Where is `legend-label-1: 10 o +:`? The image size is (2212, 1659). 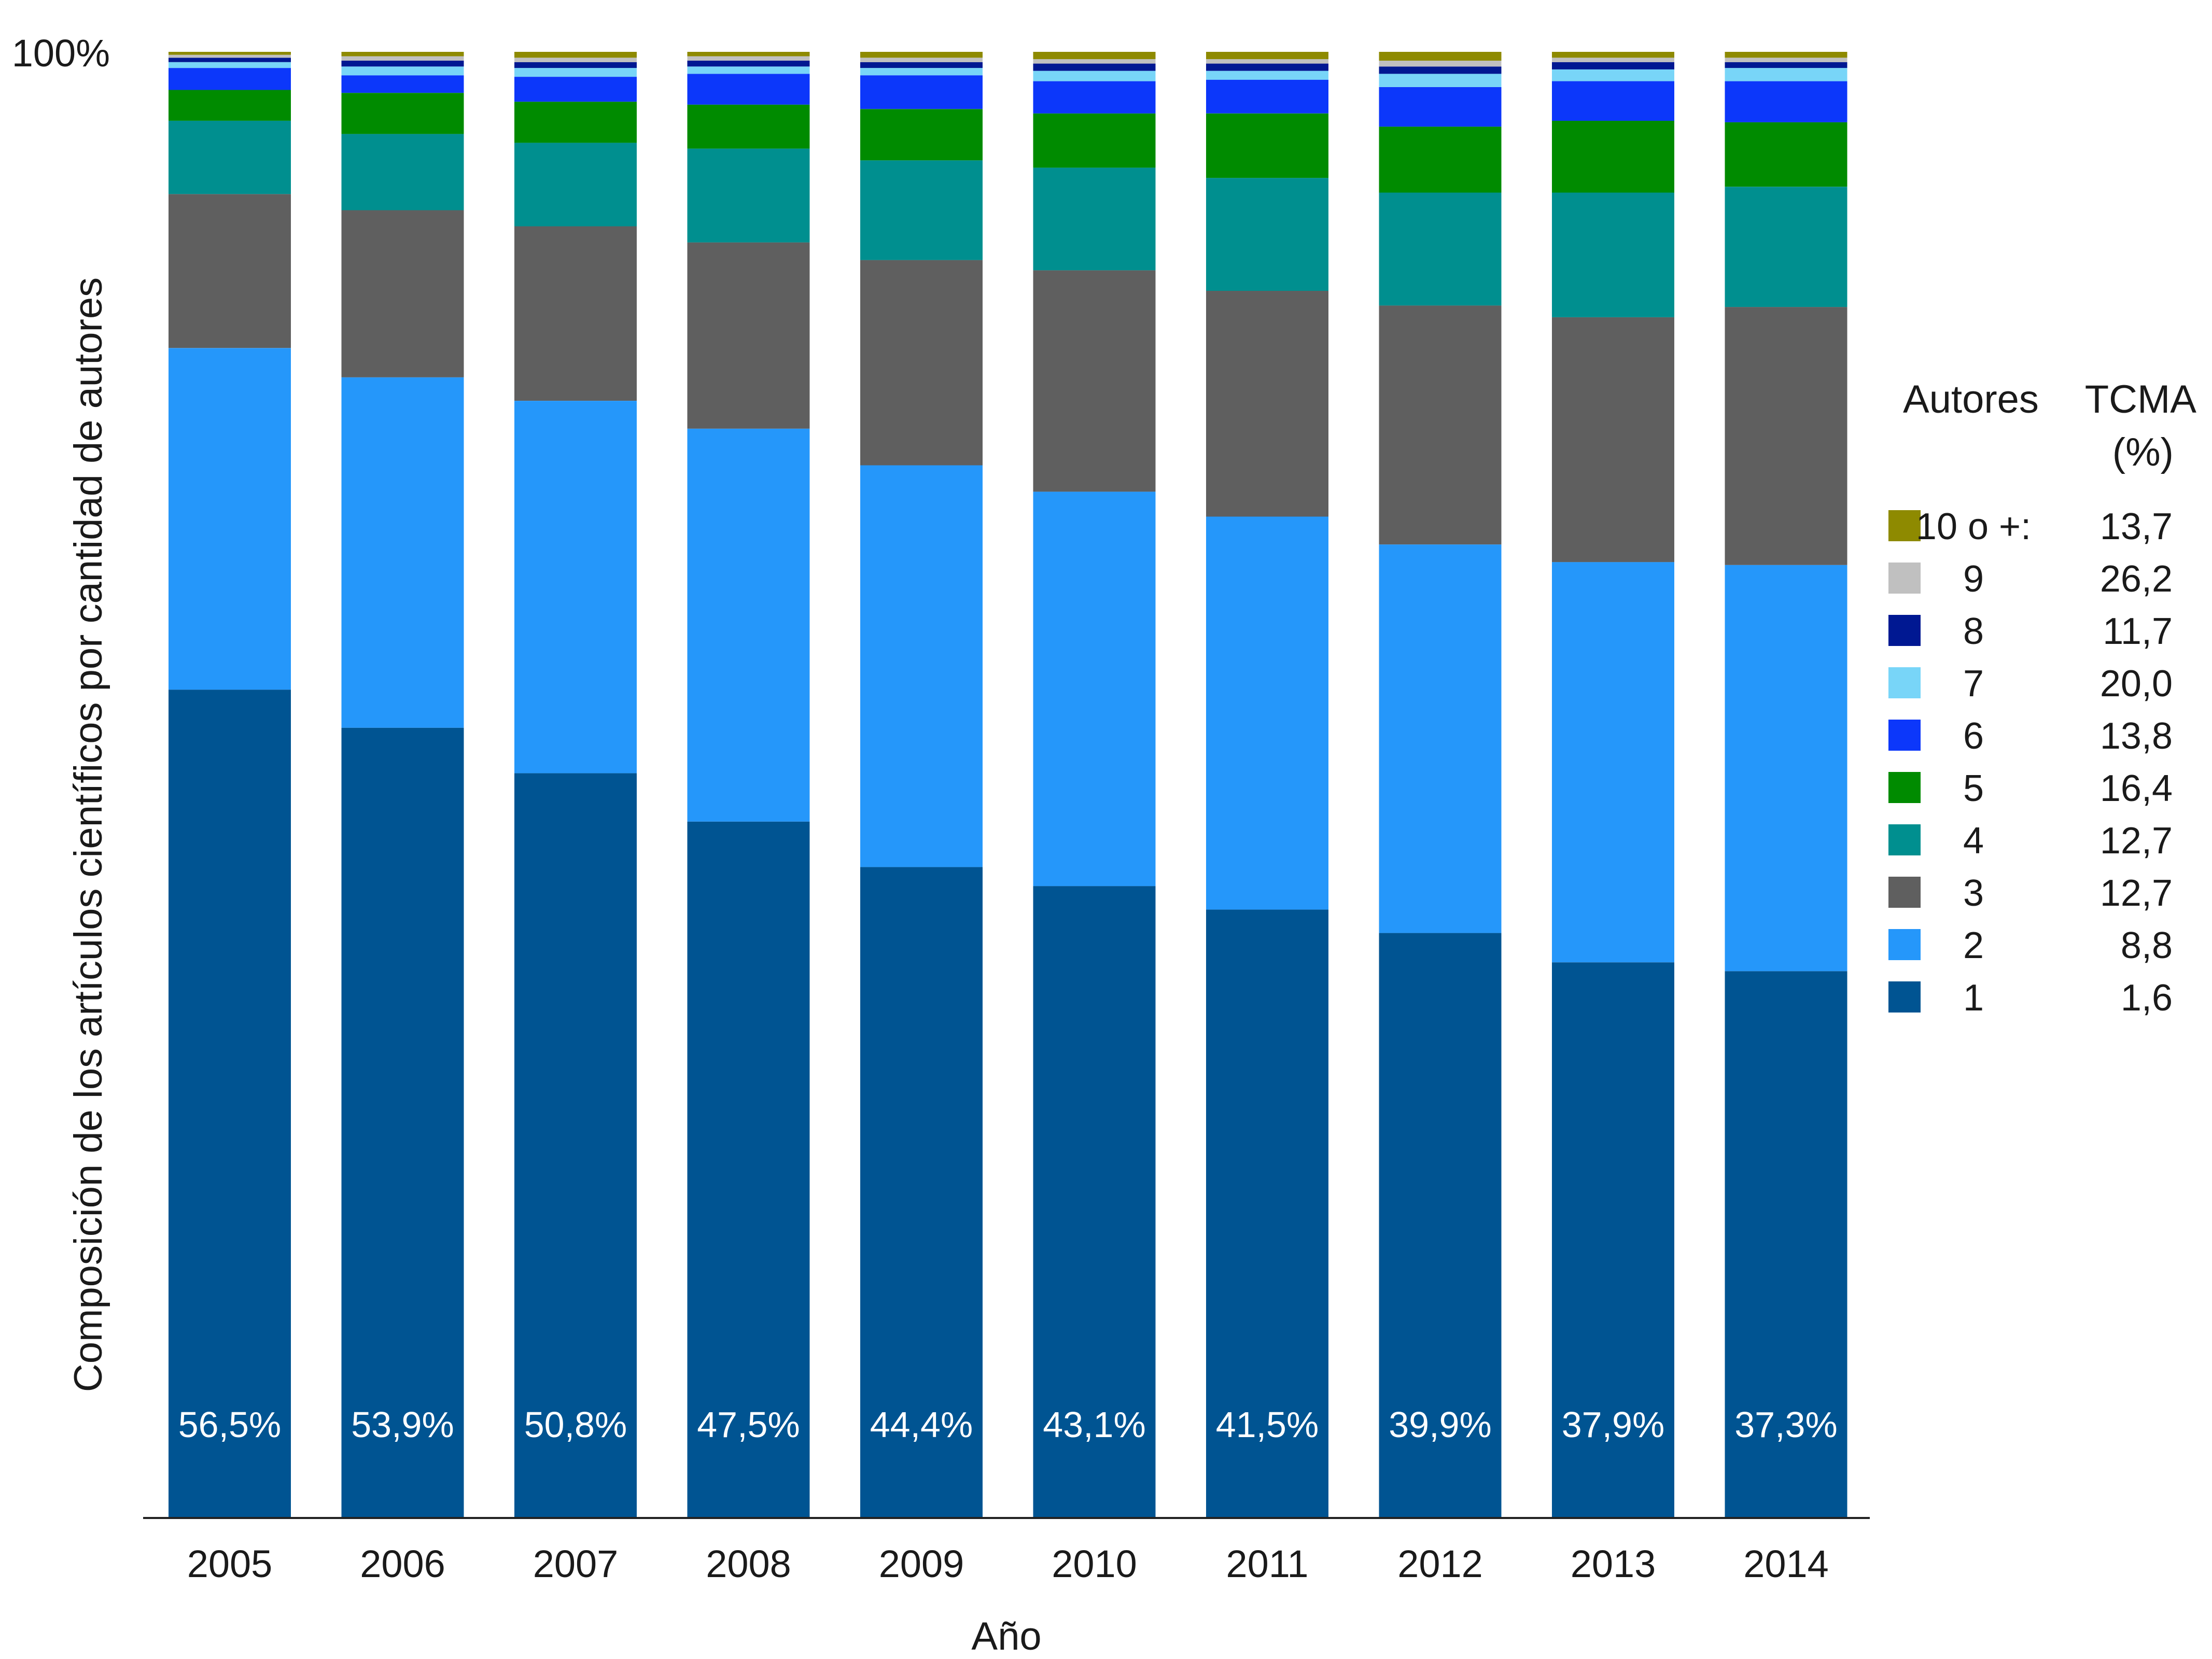
legend-label-1: 10 o +: is located at coordinates (1973, 526).